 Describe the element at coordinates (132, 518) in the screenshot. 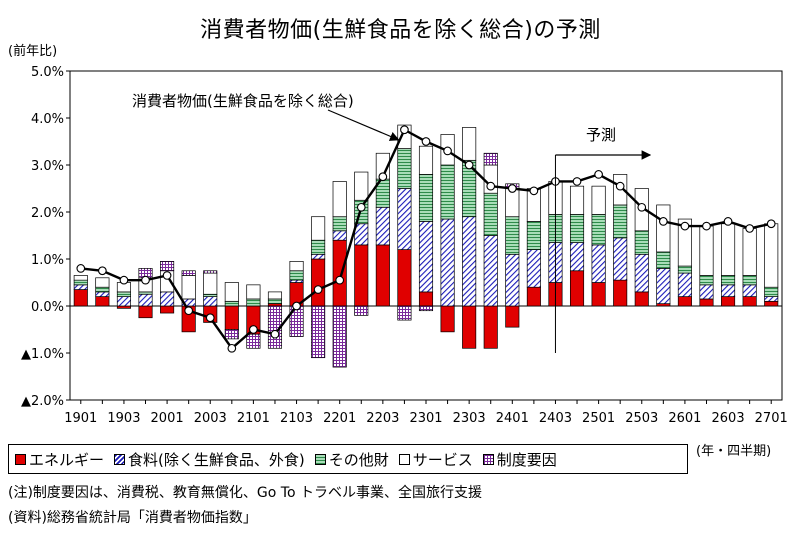

I see `note-source: (資料)総務省統計局「消費者物価指数」` at that location.